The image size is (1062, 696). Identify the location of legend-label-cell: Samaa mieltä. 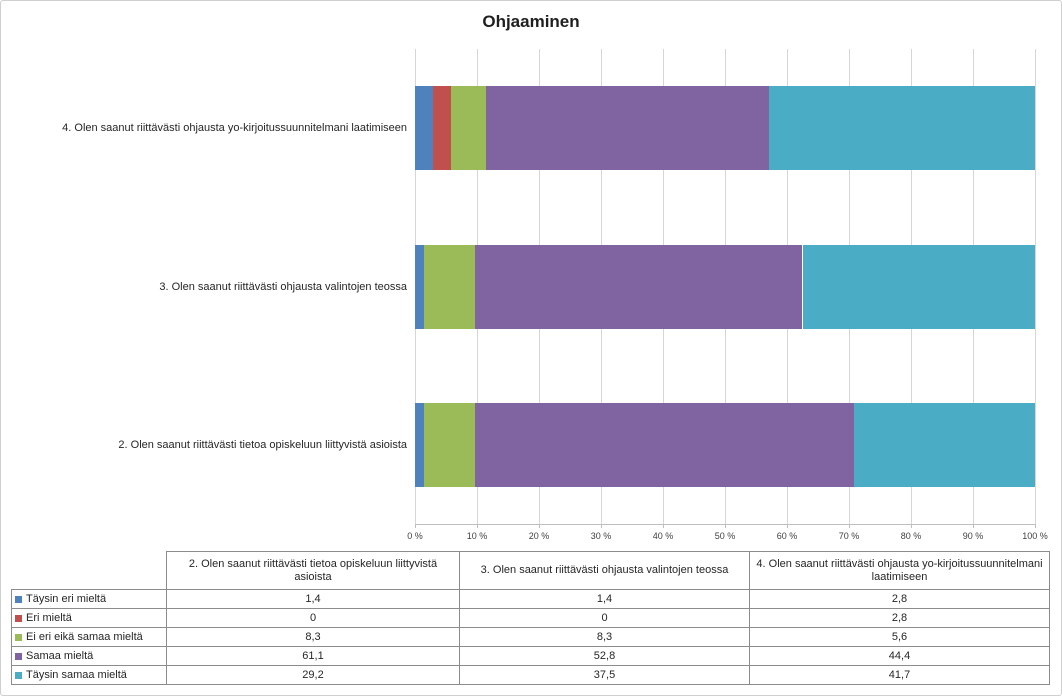
(89, 656).